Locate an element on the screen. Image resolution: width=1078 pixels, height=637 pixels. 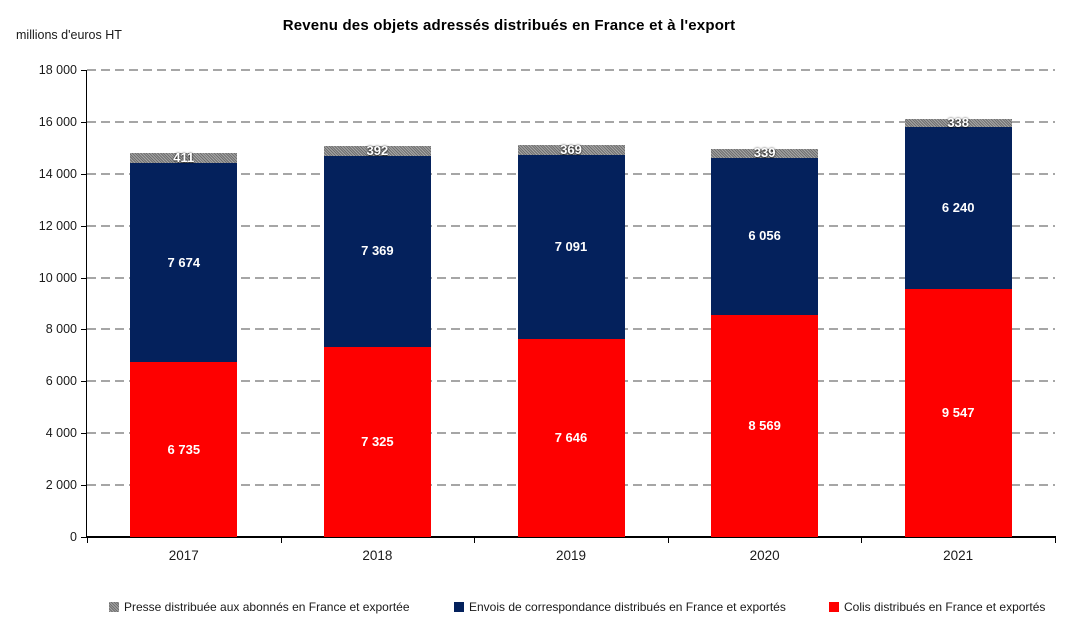
y-tick-label: 12 000 is located at coordinates (57, 225).